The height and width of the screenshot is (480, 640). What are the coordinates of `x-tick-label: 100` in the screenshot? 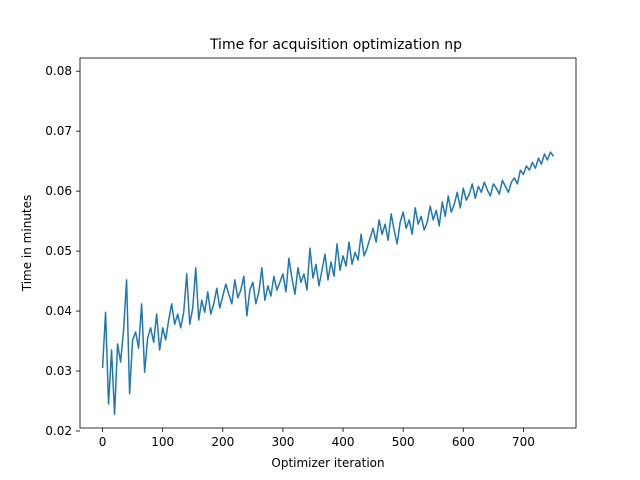 It's located at (162, 442).